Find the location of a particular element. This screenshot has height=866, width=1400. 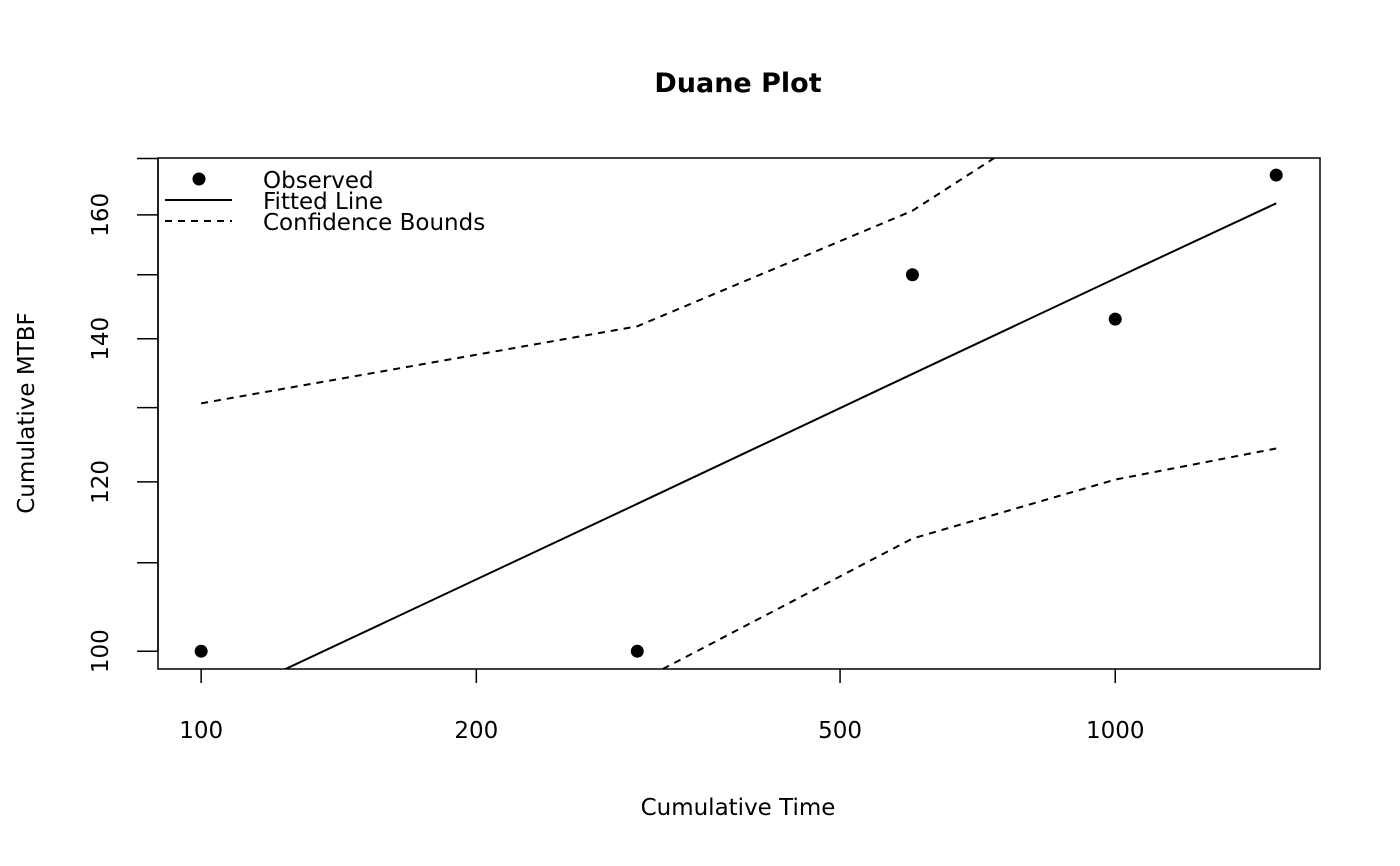

legend-point is located at coordinates (199, 179).